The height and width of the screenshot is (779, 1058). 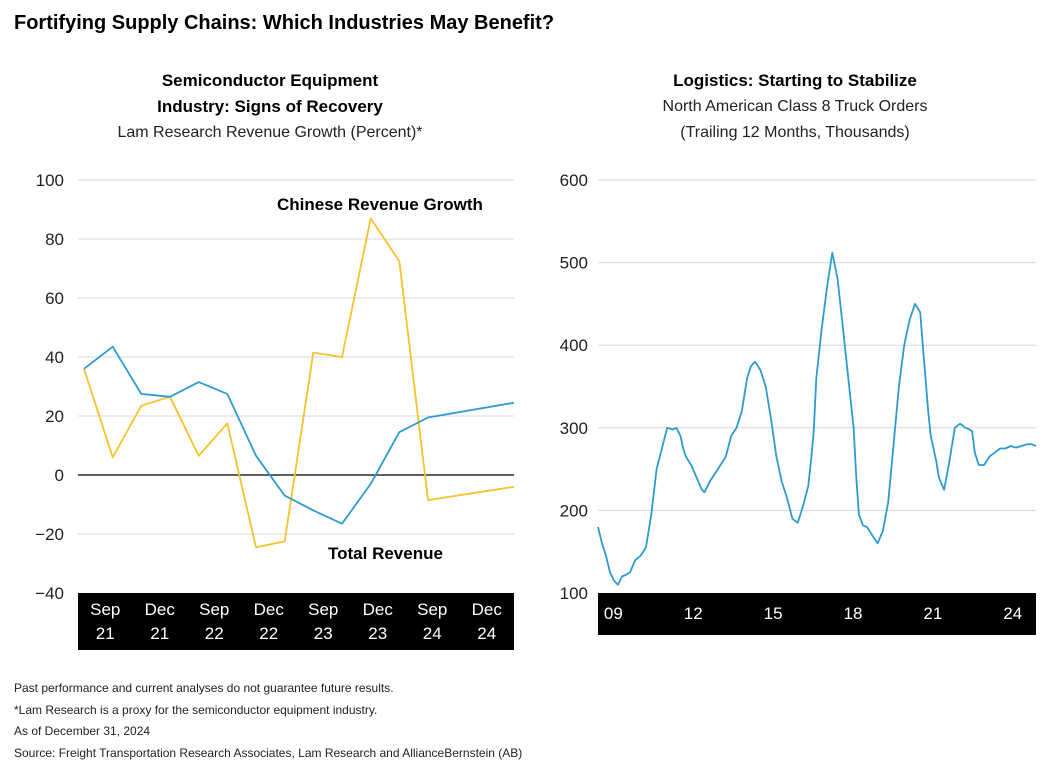 I want to click on right-y-tick-label: 200, so click(x=574, y=510).